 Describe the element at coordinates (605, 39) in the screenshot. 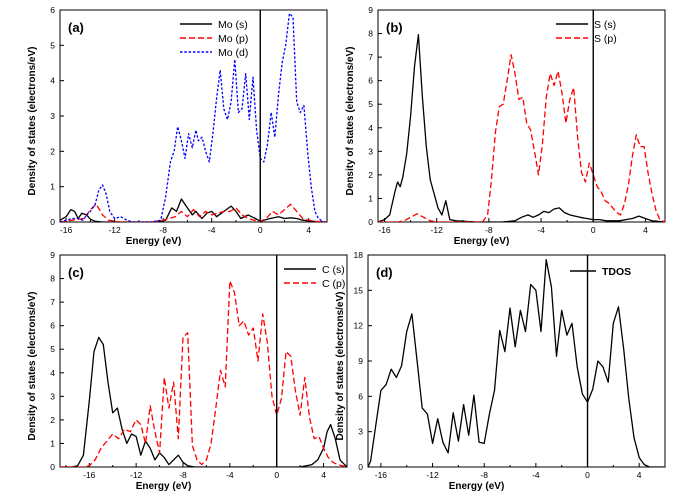

I see `legend-label: S (p)` at that location.